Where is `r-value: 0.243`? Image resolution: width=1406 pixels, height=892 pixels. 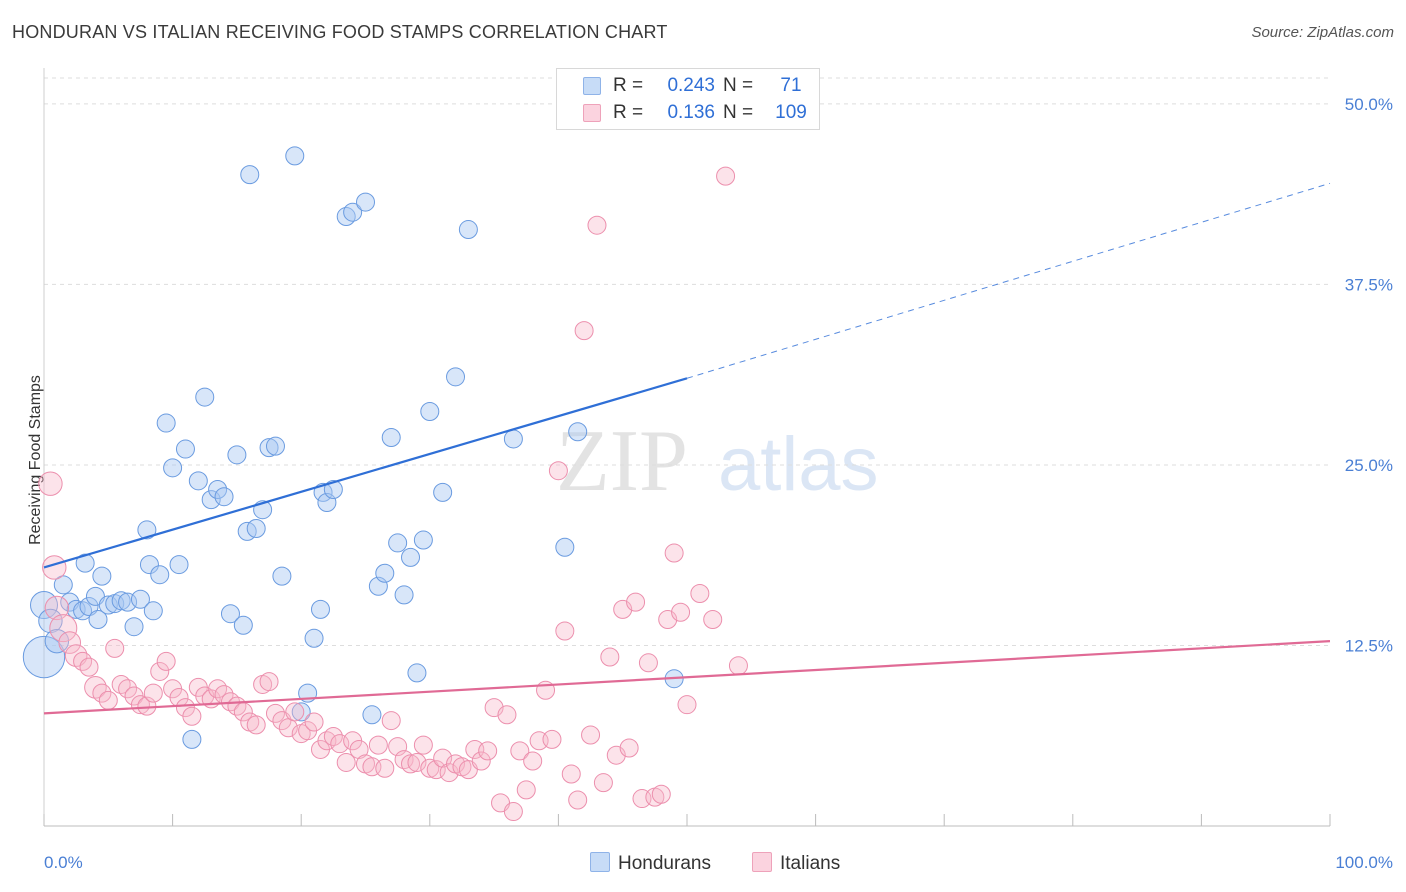
r-value: 0.243 is located at coordinates (691, 85).